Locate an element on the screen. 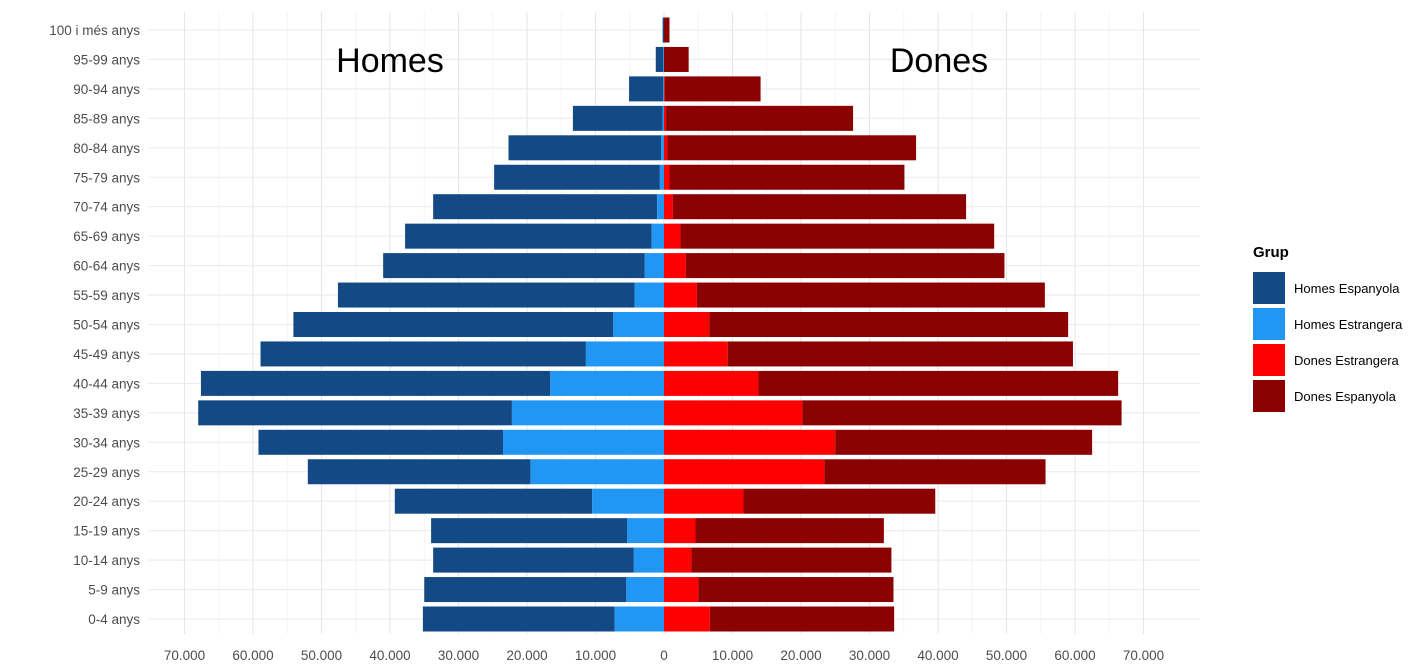  x-tick-label-14: 70.000 is located at coordinates (1143, 655).